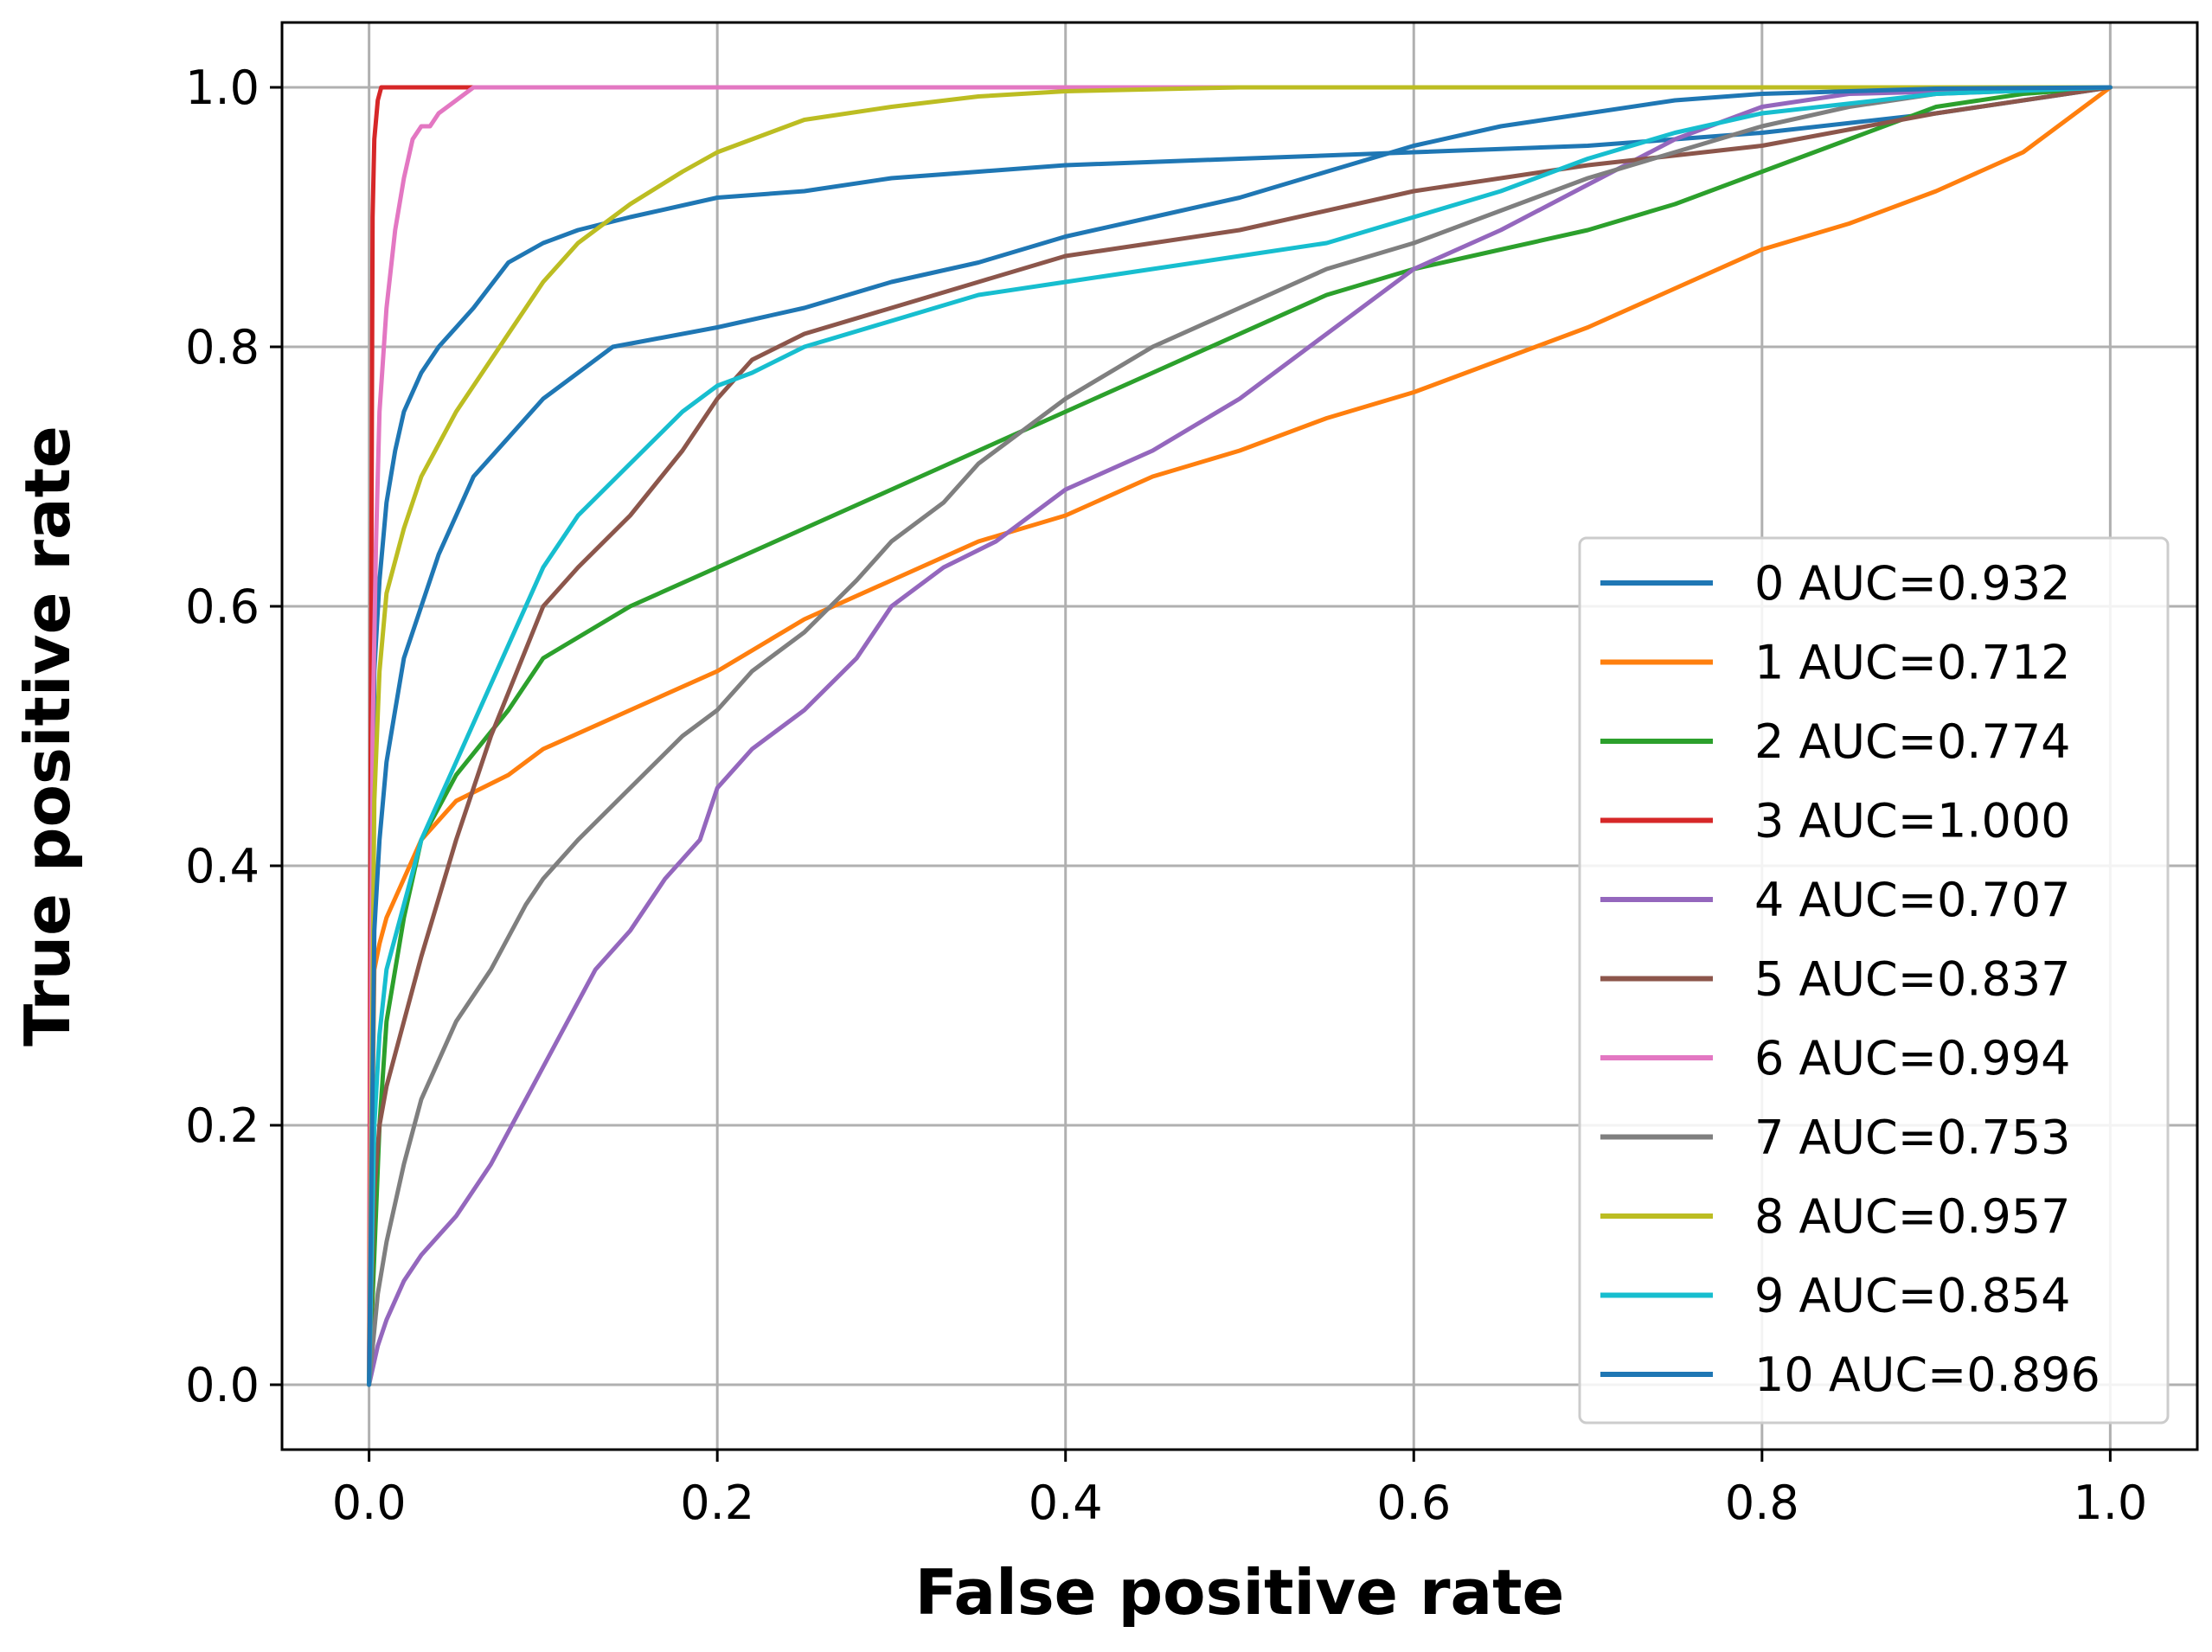 This screenshot has width=2212, height=1652. Describe the element at coordinates (1762, 1503) in the screenshot. I see `x-tick-label: 0.8` at that location.